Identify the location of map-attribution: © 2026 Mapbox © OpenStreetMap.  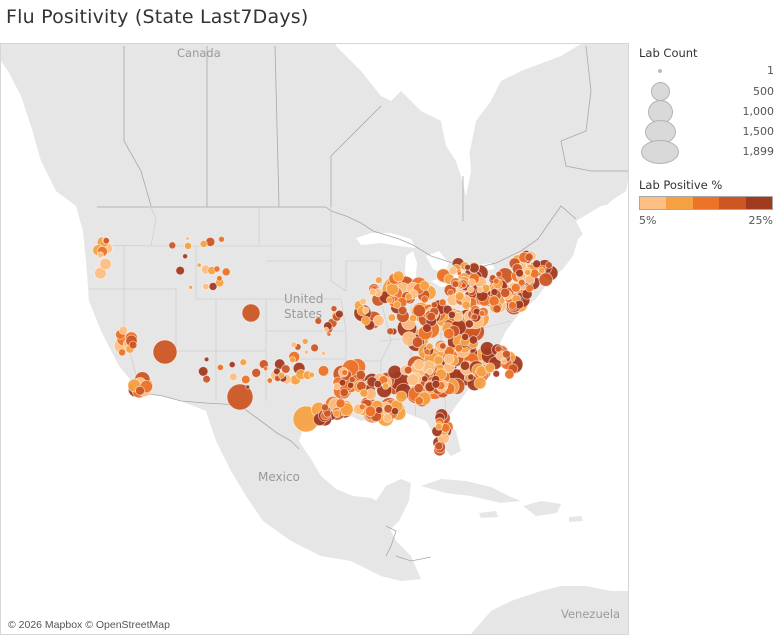
(89, 625).